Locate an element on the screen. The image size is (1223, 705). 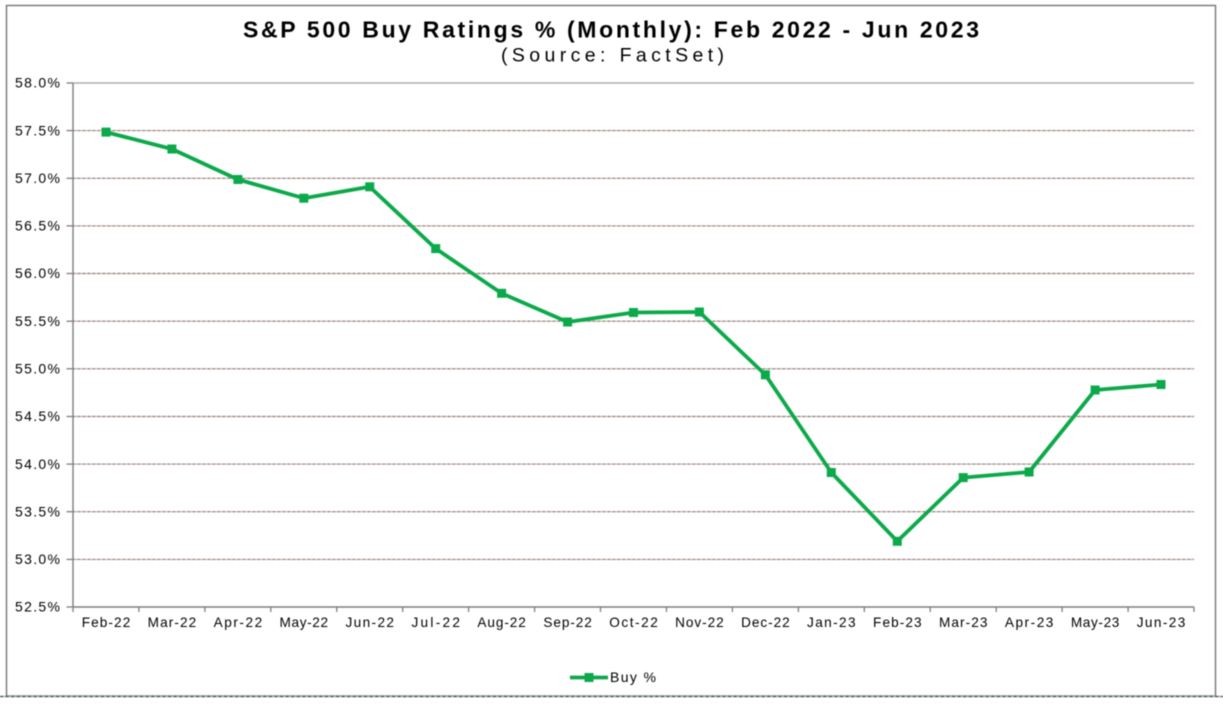
svg-text: Nov-22 is located at coordinates (699, 622).